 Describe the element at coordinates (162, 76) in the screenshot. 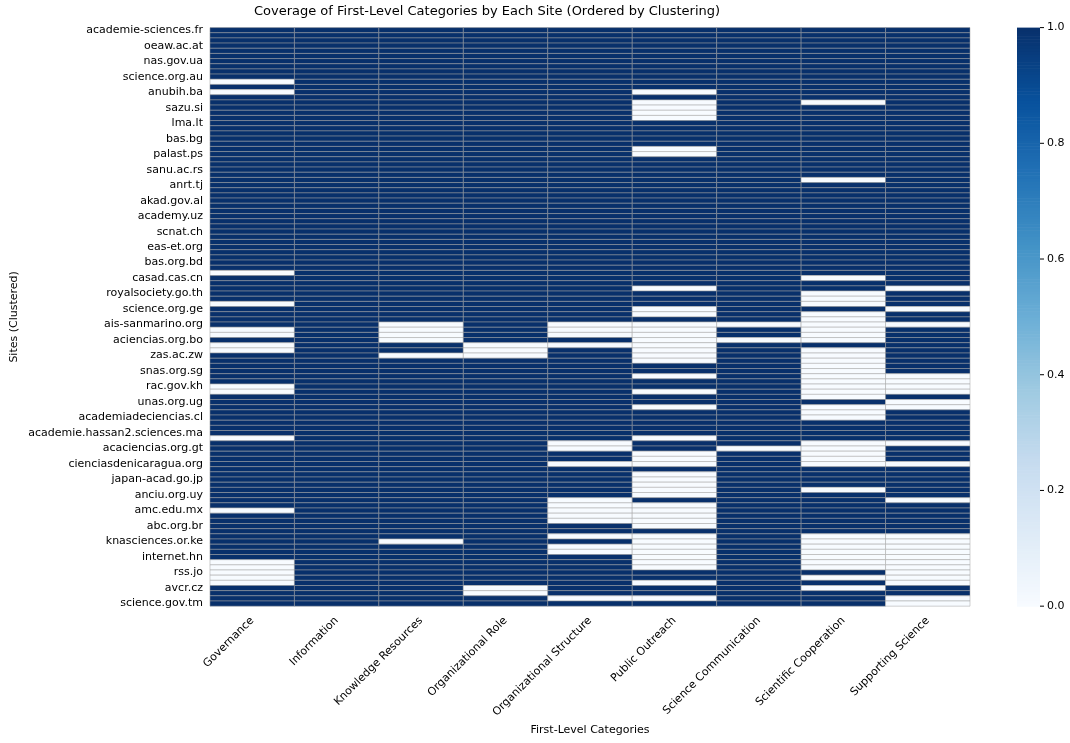

I see `y-tick-label: science.org.au` at that location.